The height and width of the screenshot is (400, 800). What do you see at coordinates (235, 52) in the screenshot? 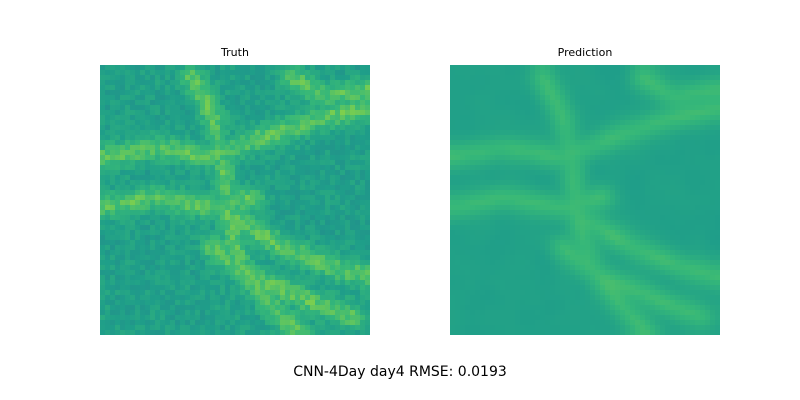
I see `truth-title: Truth` at bounding box center [235, 52].